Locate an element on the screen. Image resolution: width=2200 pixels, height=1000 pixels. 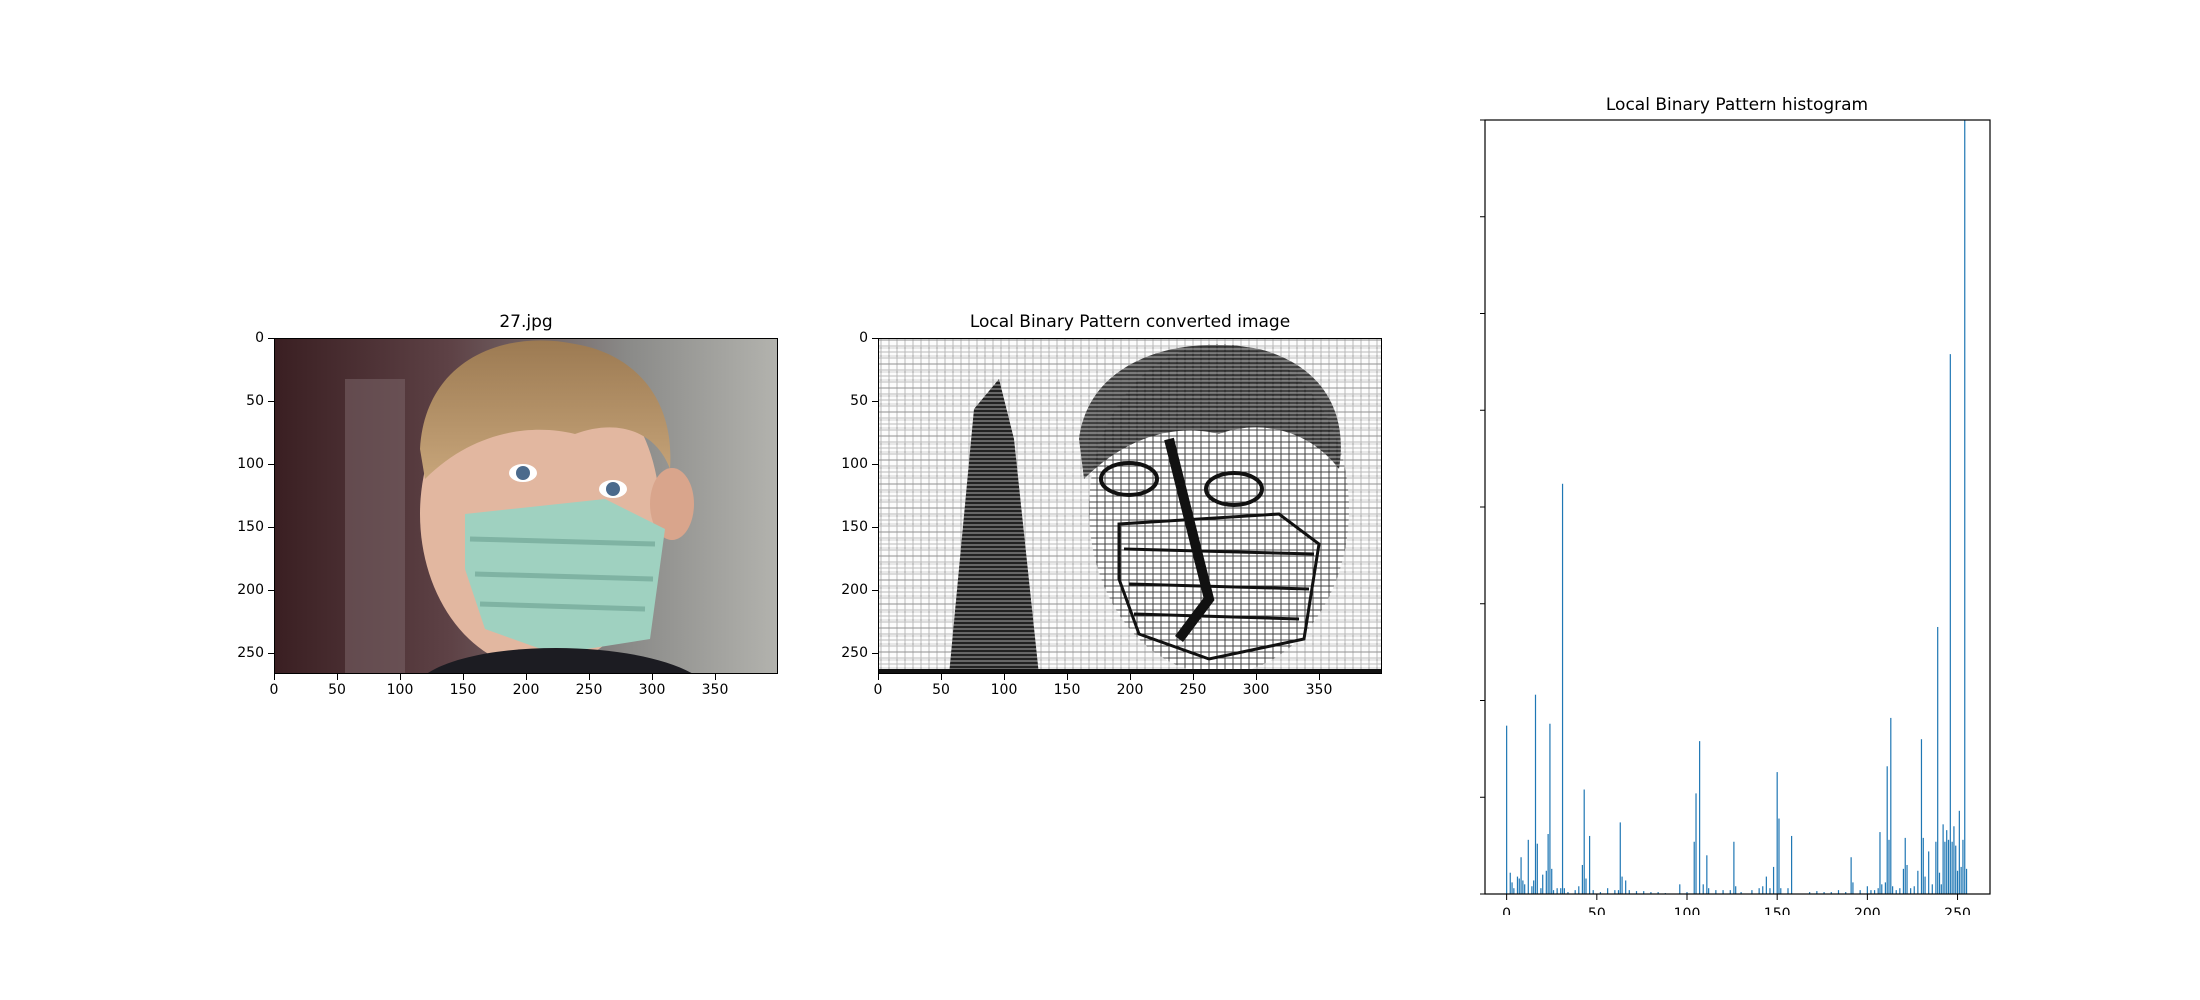
x-tick-label: 0 is located at coordinates (274, 690).